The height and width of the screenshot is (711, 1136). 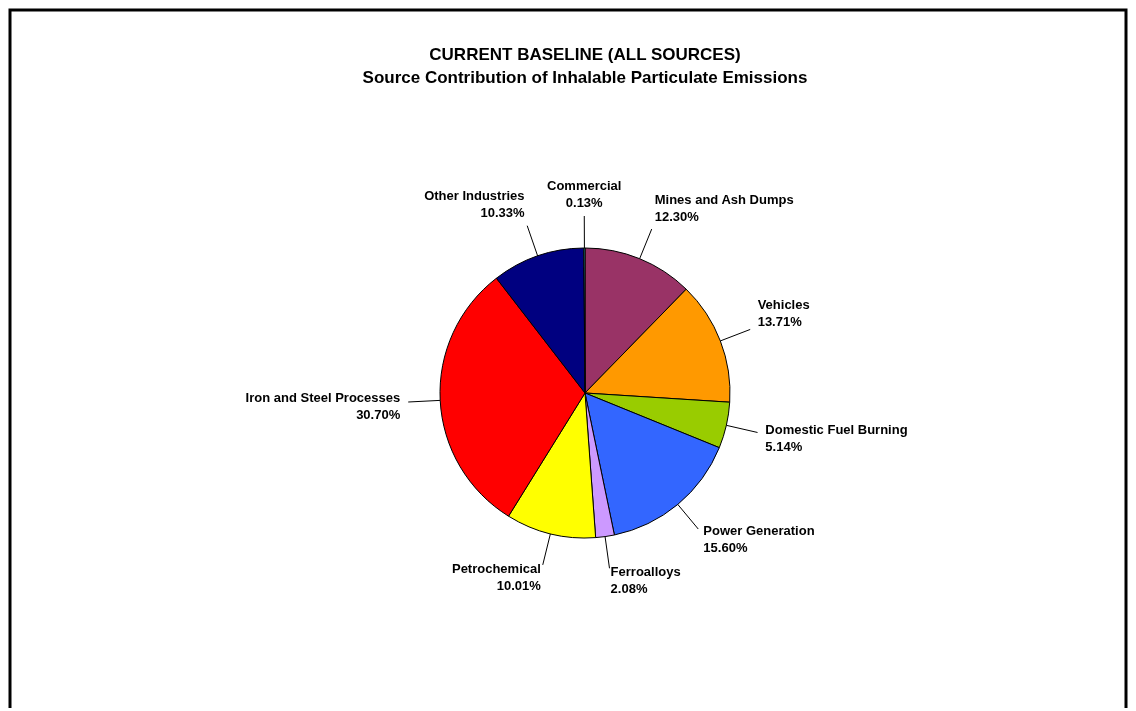 I want to click on slice-label: Ferroalloys, so click(x=645, y=572).